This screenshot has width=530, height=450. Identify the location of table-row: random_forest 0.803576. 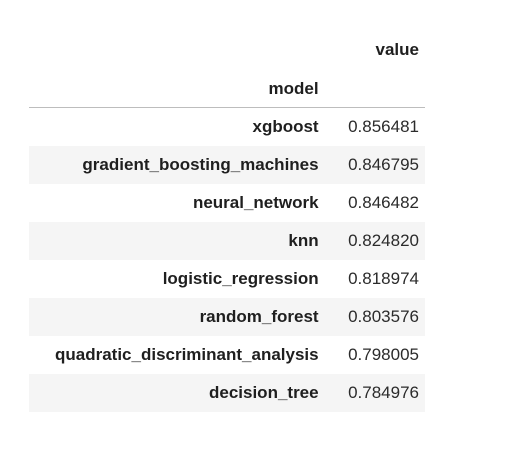
(227, 317).